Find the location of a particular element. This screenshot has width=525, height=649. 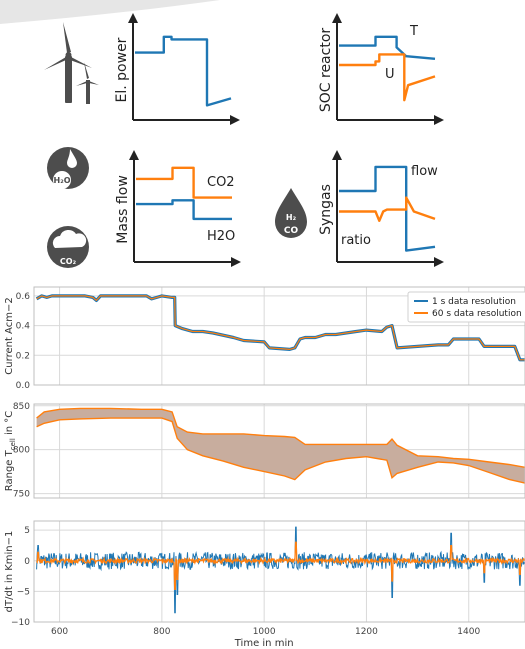

water-drop-icon: H₂O is located at coordinates (68, 168).